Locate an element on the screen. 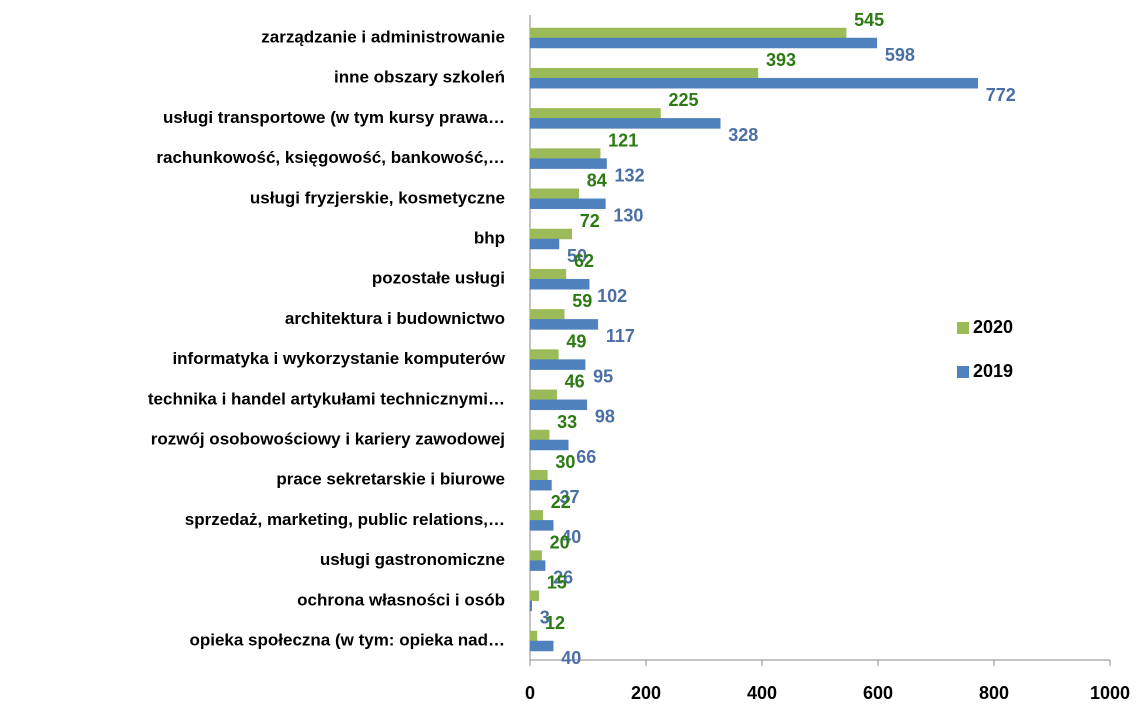 This screenshot has height=712, width=1141. category-label: usługi gastronomiczne is located at coordinates (412, 559).